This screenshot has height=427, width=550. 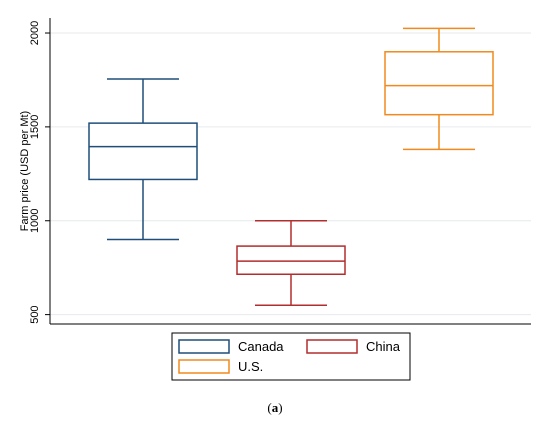 I want to click on legend-swatch-us, so click(x=204, y=366).